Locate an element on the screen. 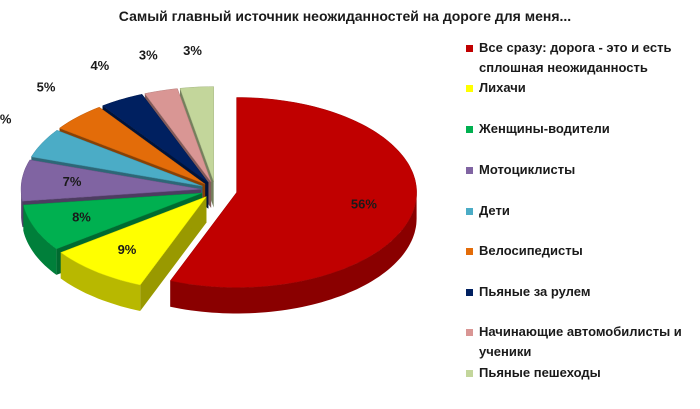 The image size is (700, 409). legend-item: Женщины-водители is located at coordinates (581, 129).